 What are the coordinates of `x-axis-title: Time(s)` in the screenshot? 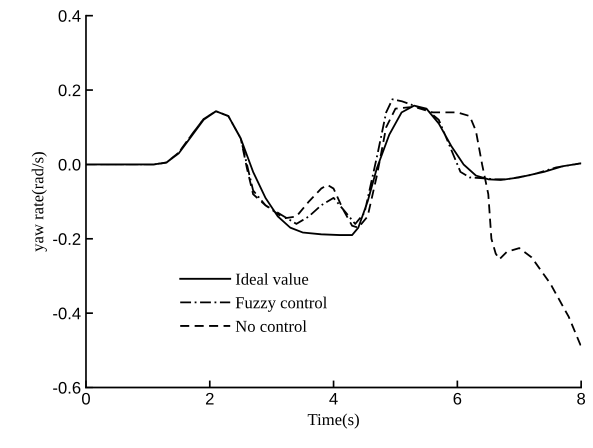 It's located at (333, 421).